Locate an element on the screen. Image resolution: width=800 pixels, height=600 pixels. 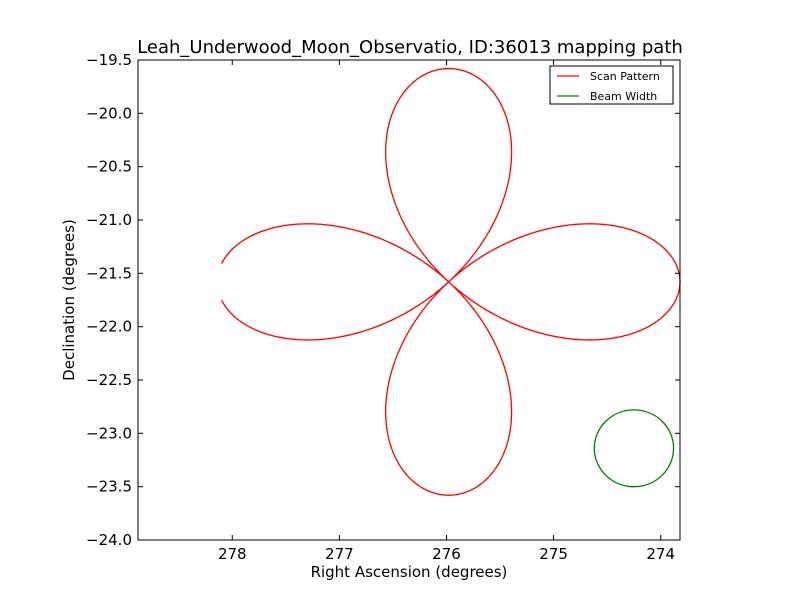
y-tick-label: −21.0 is located at coordinates (109, 220).